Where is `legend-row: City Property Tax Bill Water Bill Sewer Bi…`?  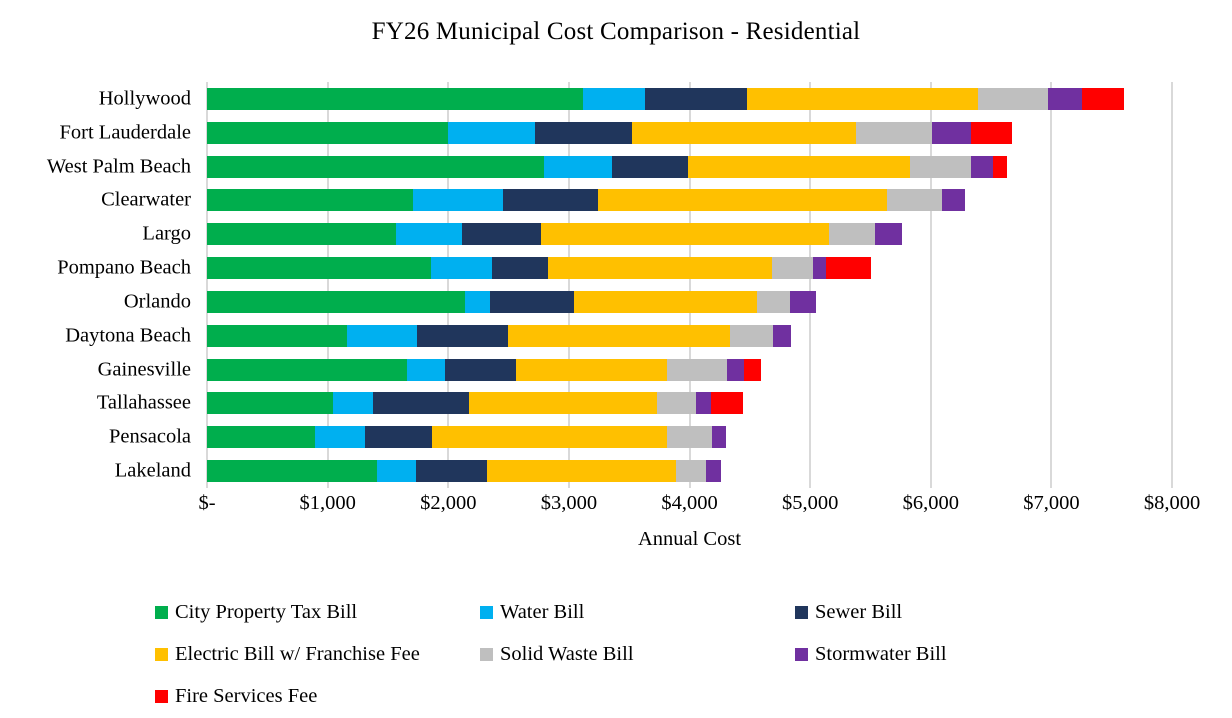 legend-row: City Property Tax Bill Water Bill Sewer Bi… is located at coordinates (630, 617).